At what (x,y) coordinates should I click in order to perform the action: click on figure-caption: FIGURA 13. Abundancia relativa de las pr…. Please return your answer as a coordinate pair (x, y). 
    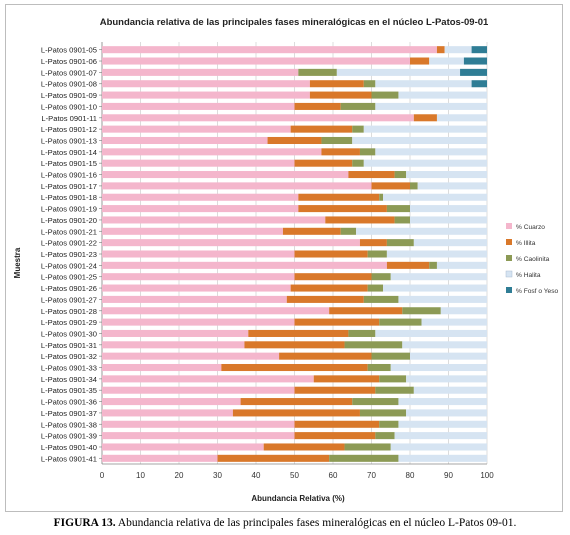
    Looking at the image, I should click on (285, 523).